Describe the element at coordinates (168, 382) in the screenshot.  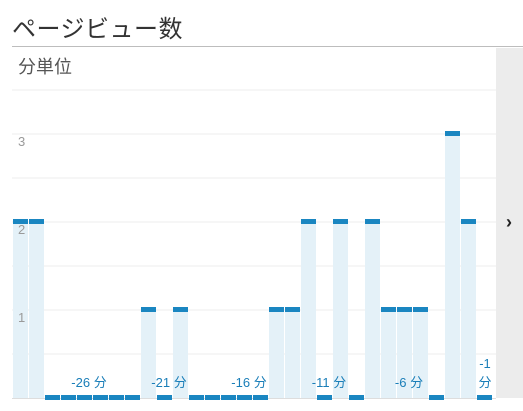
I see `x-tick-label: -21 分` at that location.